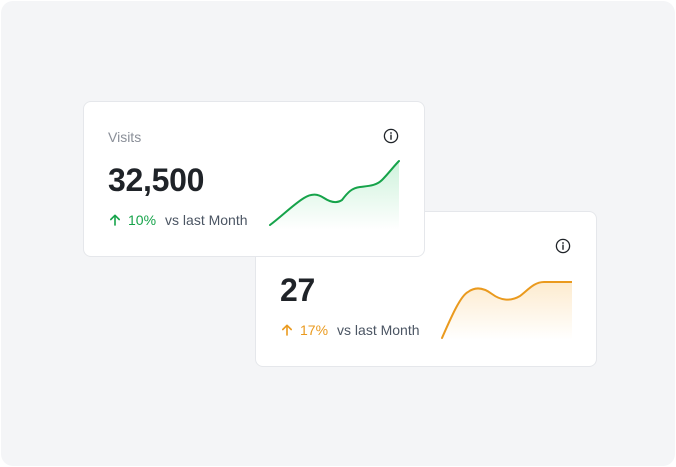 The height and width of the screenshot is (467, 676). I want to click on card-title: Visits, so click(125, 137).